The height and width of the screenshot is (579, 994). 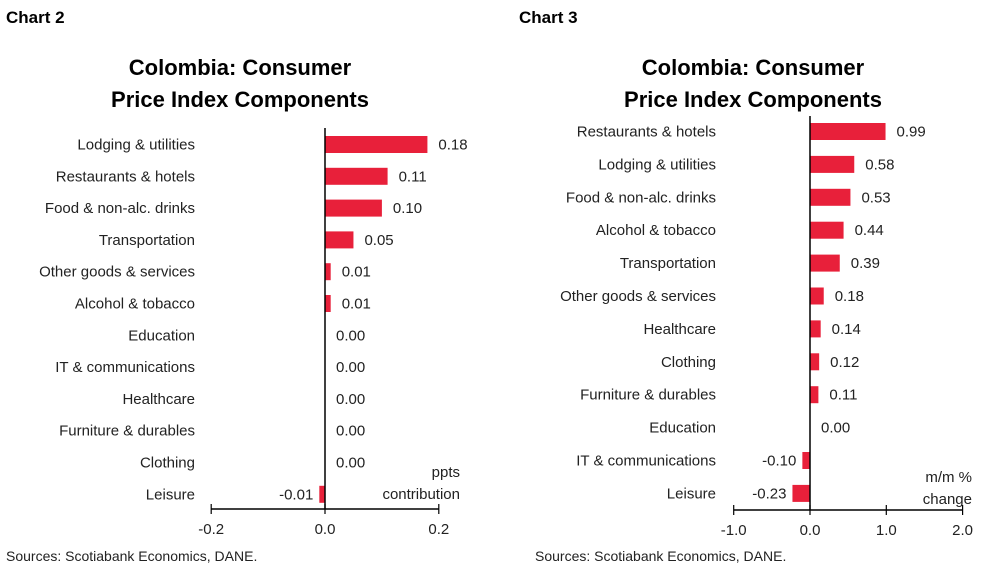 I want to click on unit-label-line-2: contribution, so click(x=421, y=494).